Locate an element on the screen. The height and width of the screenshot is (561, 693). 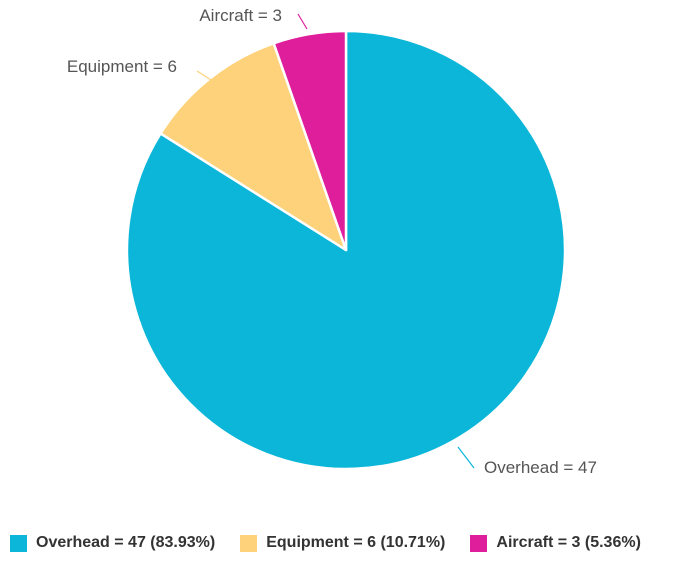
pie-slice-aircraft is located at coordinates (310, 140).